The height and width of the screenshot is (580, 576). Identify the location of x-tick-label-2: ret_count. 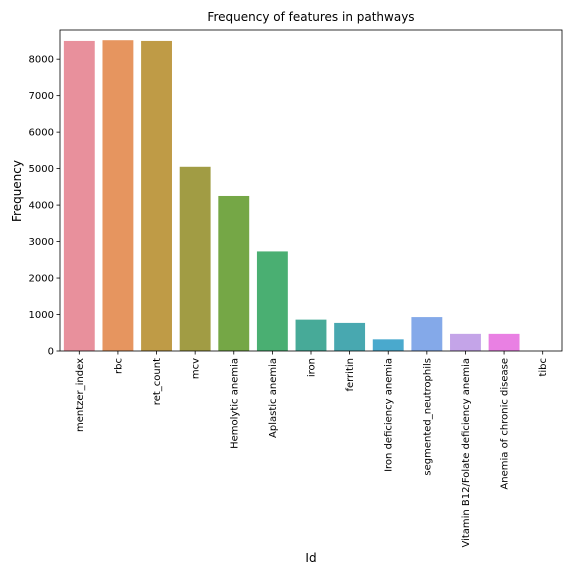
(157, 381).